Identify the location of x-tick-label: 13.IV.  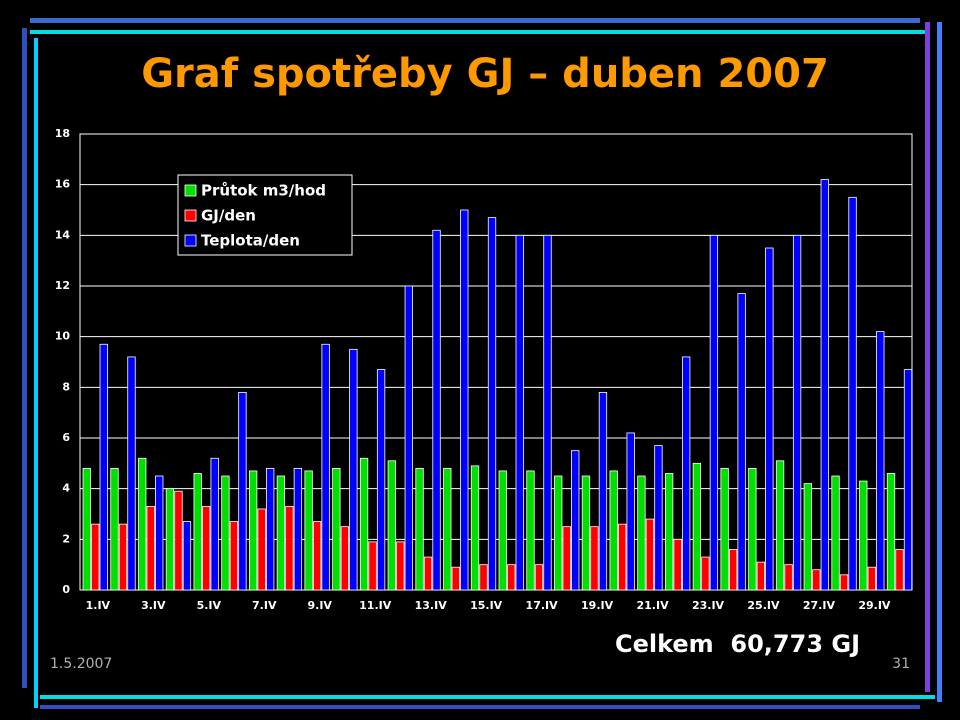
(431, 605).